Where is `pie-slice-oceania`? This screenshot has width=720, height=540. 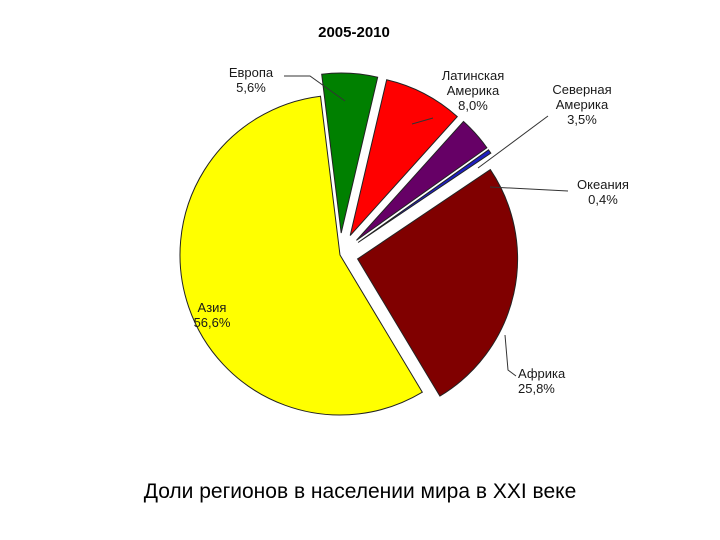 pie-slice-oceania is located at coordinates (424, 196).